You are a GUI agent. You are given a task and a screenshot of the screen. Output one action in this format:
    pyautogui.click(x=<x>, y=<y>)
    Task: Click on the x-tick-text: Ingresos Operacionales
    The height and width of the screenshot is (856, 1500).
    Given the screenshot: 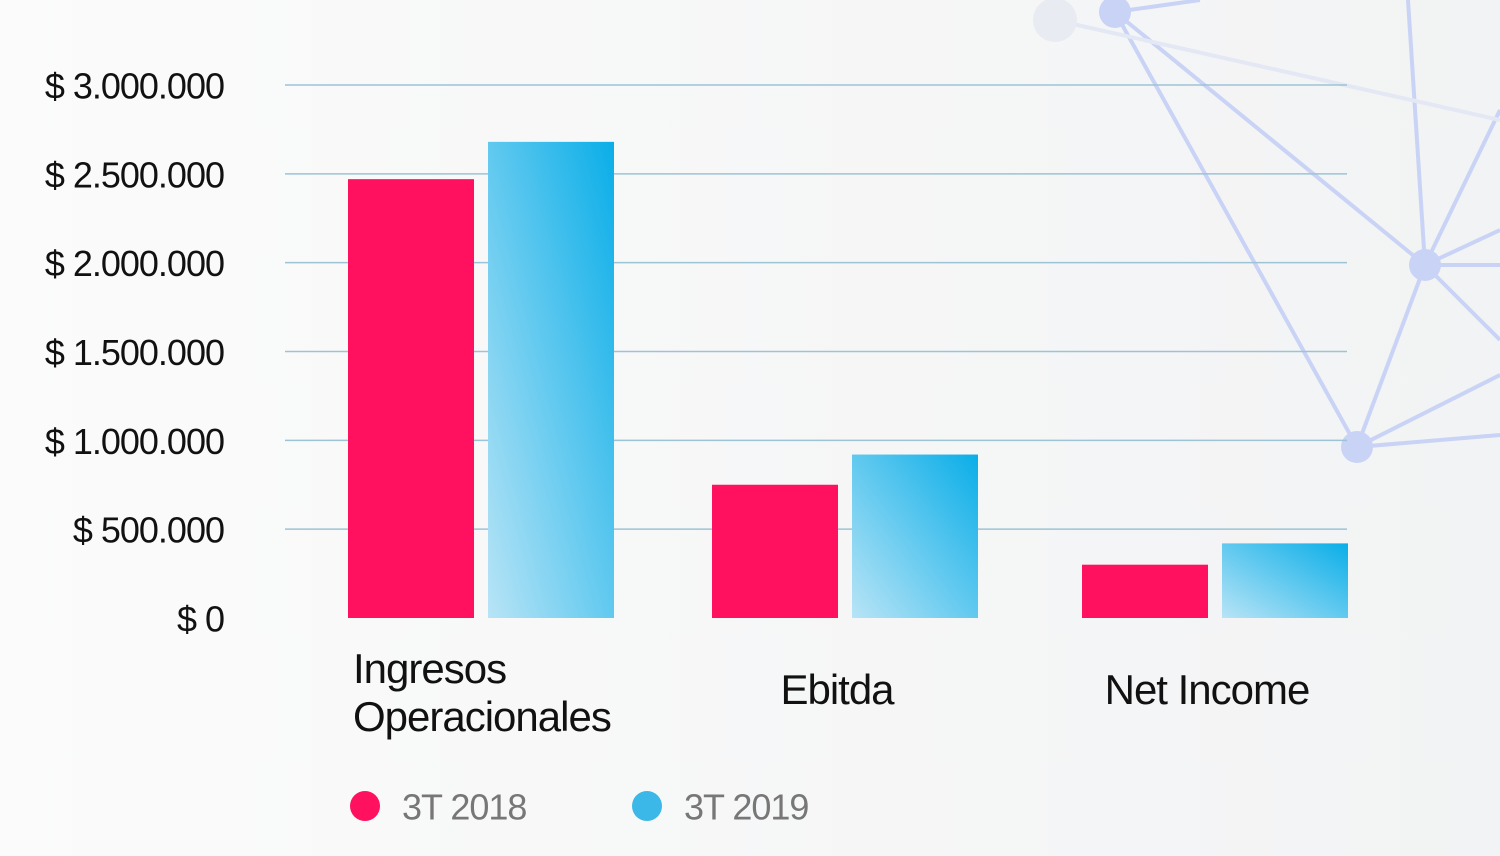 What is the action you would take?
    pyautogui.click(x=482, y=692)
    